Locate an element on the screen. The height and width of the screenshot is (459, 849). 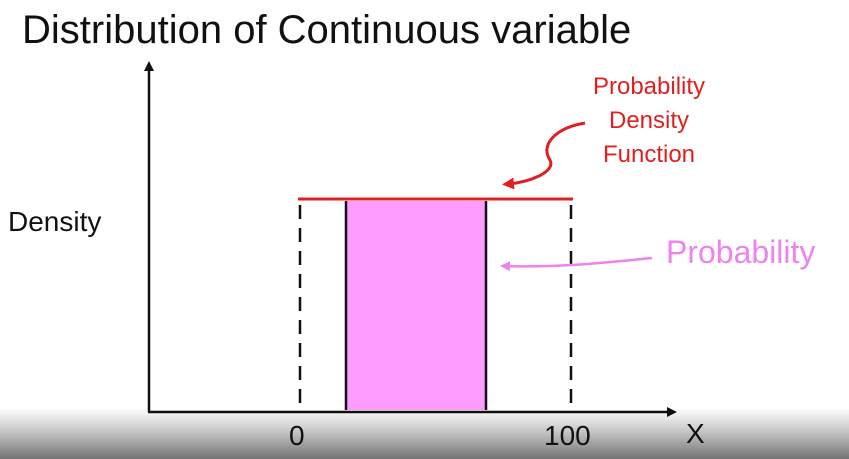
pdf-pointer-arrow is located at coordinates (544, 155).